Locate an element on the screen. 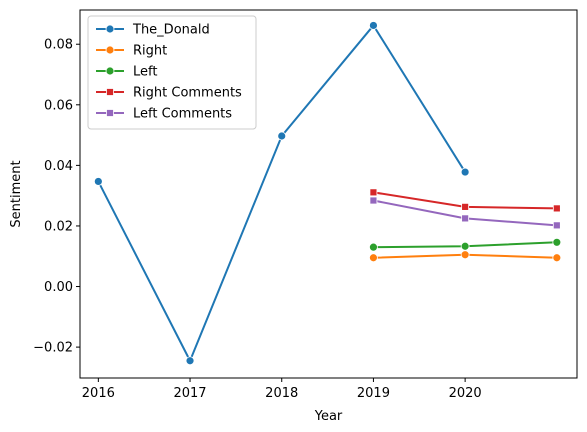 The width and height of the screenshot is (587, 432). y-tick-label: 0.02 is located at coordinates (58, 226).